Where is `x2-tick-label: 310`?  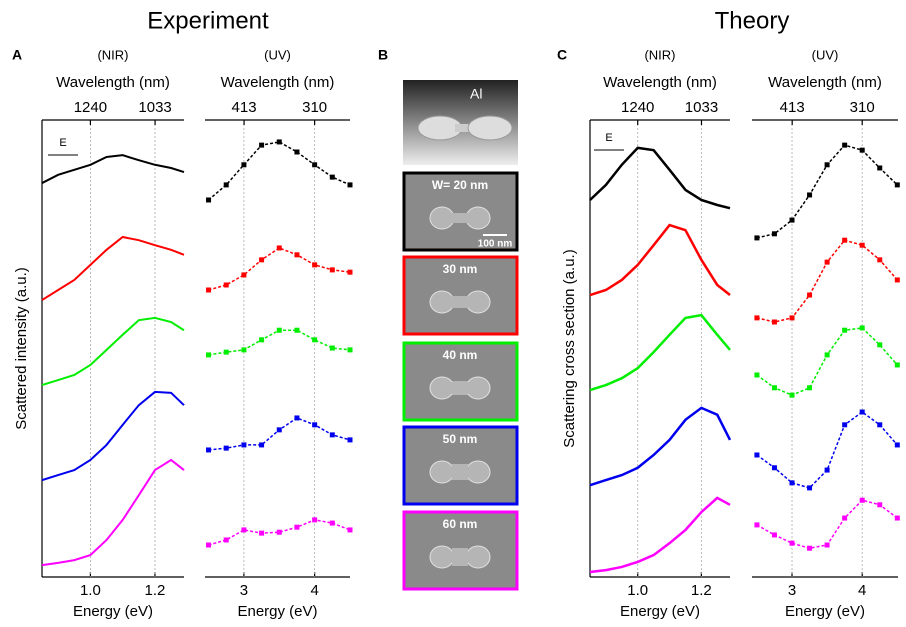 x2-tick-label: 310 is located at coordinates (862, 107).